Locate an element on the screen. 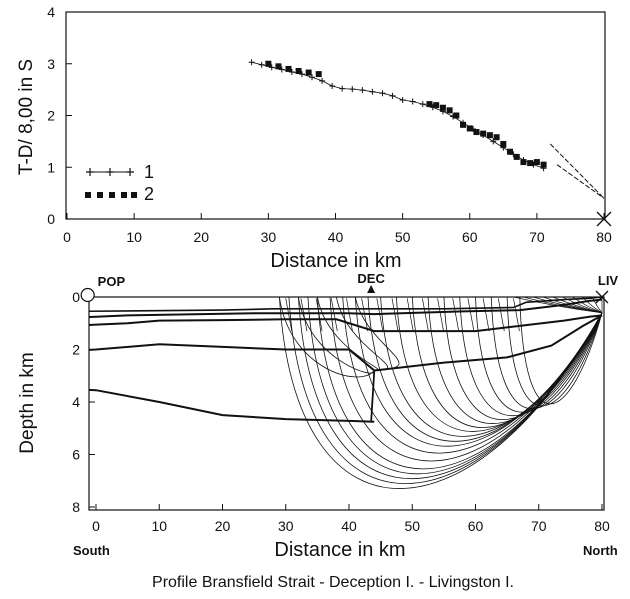 The image size is (630, 599). top-x-tick-label: 40 is located at coordinates (336, 237).